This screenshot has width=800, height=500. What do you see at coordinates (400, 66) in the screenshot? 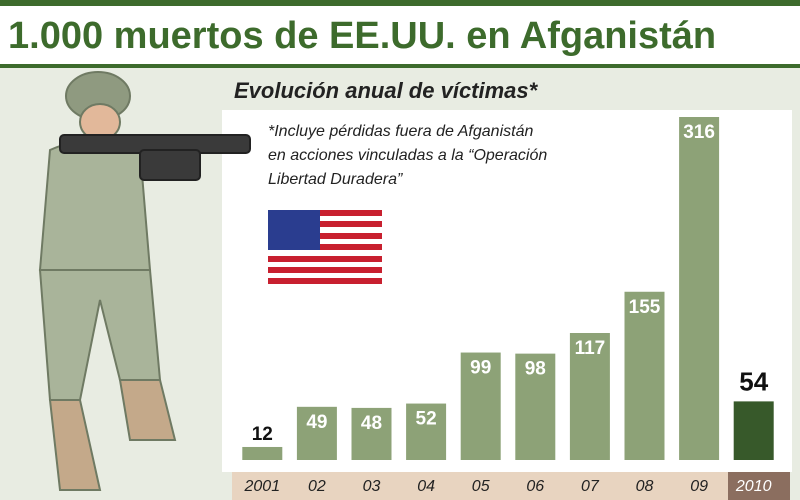
I see `title-rule` at bounding box center [400, 66].